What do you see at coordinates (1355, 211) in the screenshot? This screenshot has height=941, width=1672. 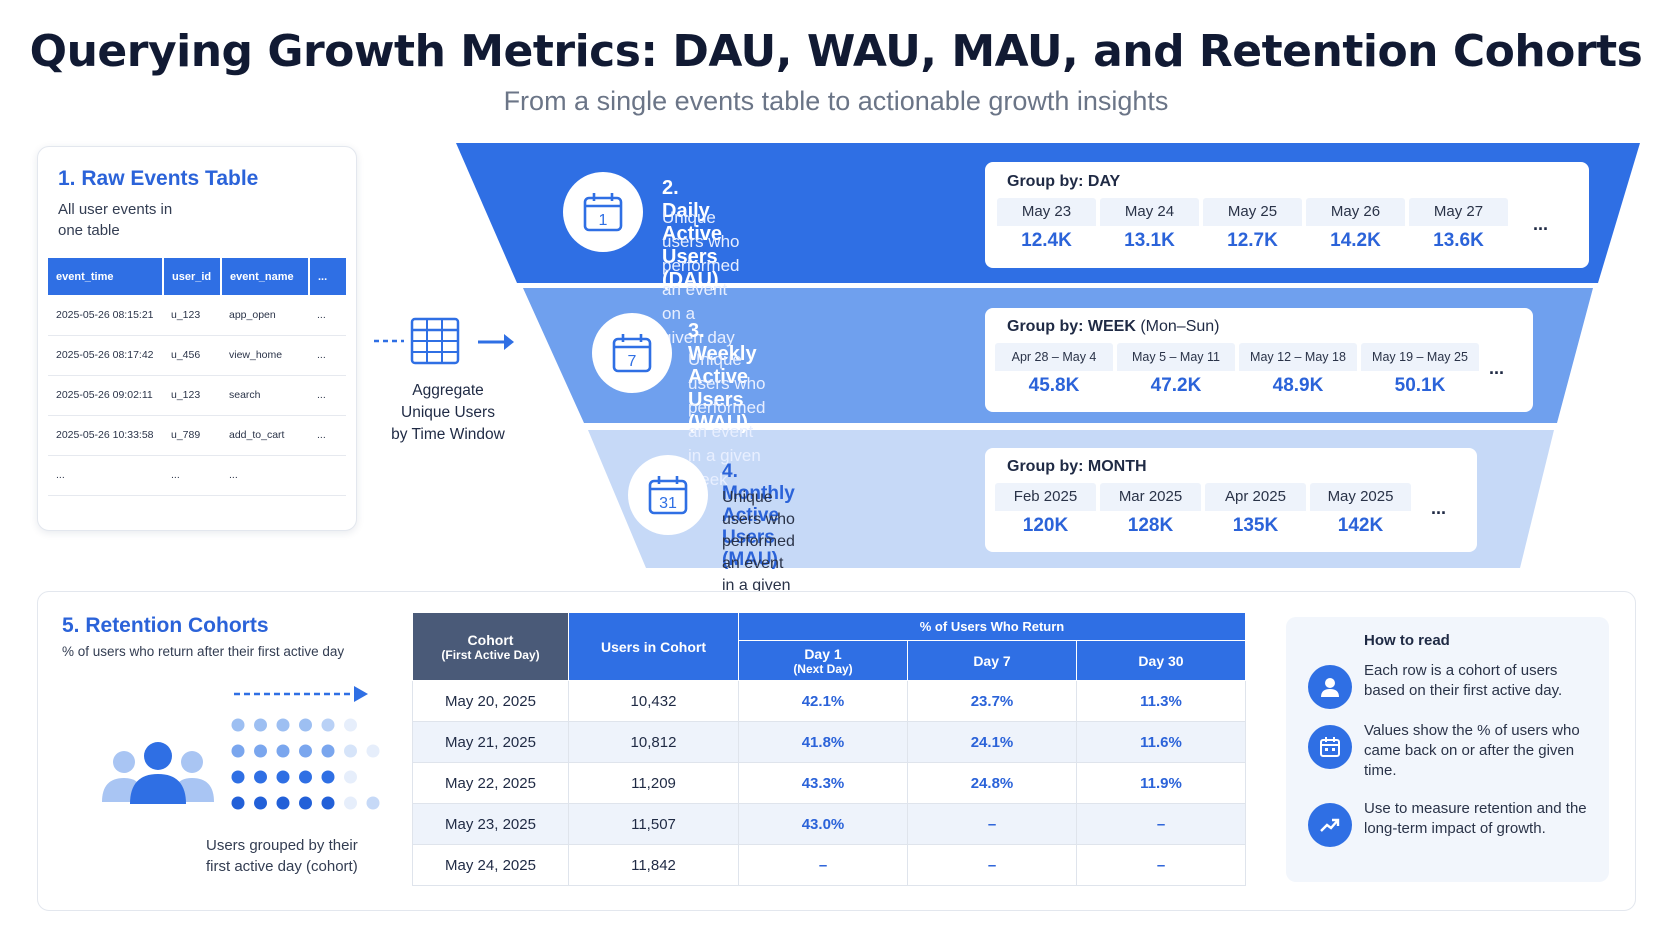 I see `dau-period-label: May 26` at bounding box center [1355, 211].